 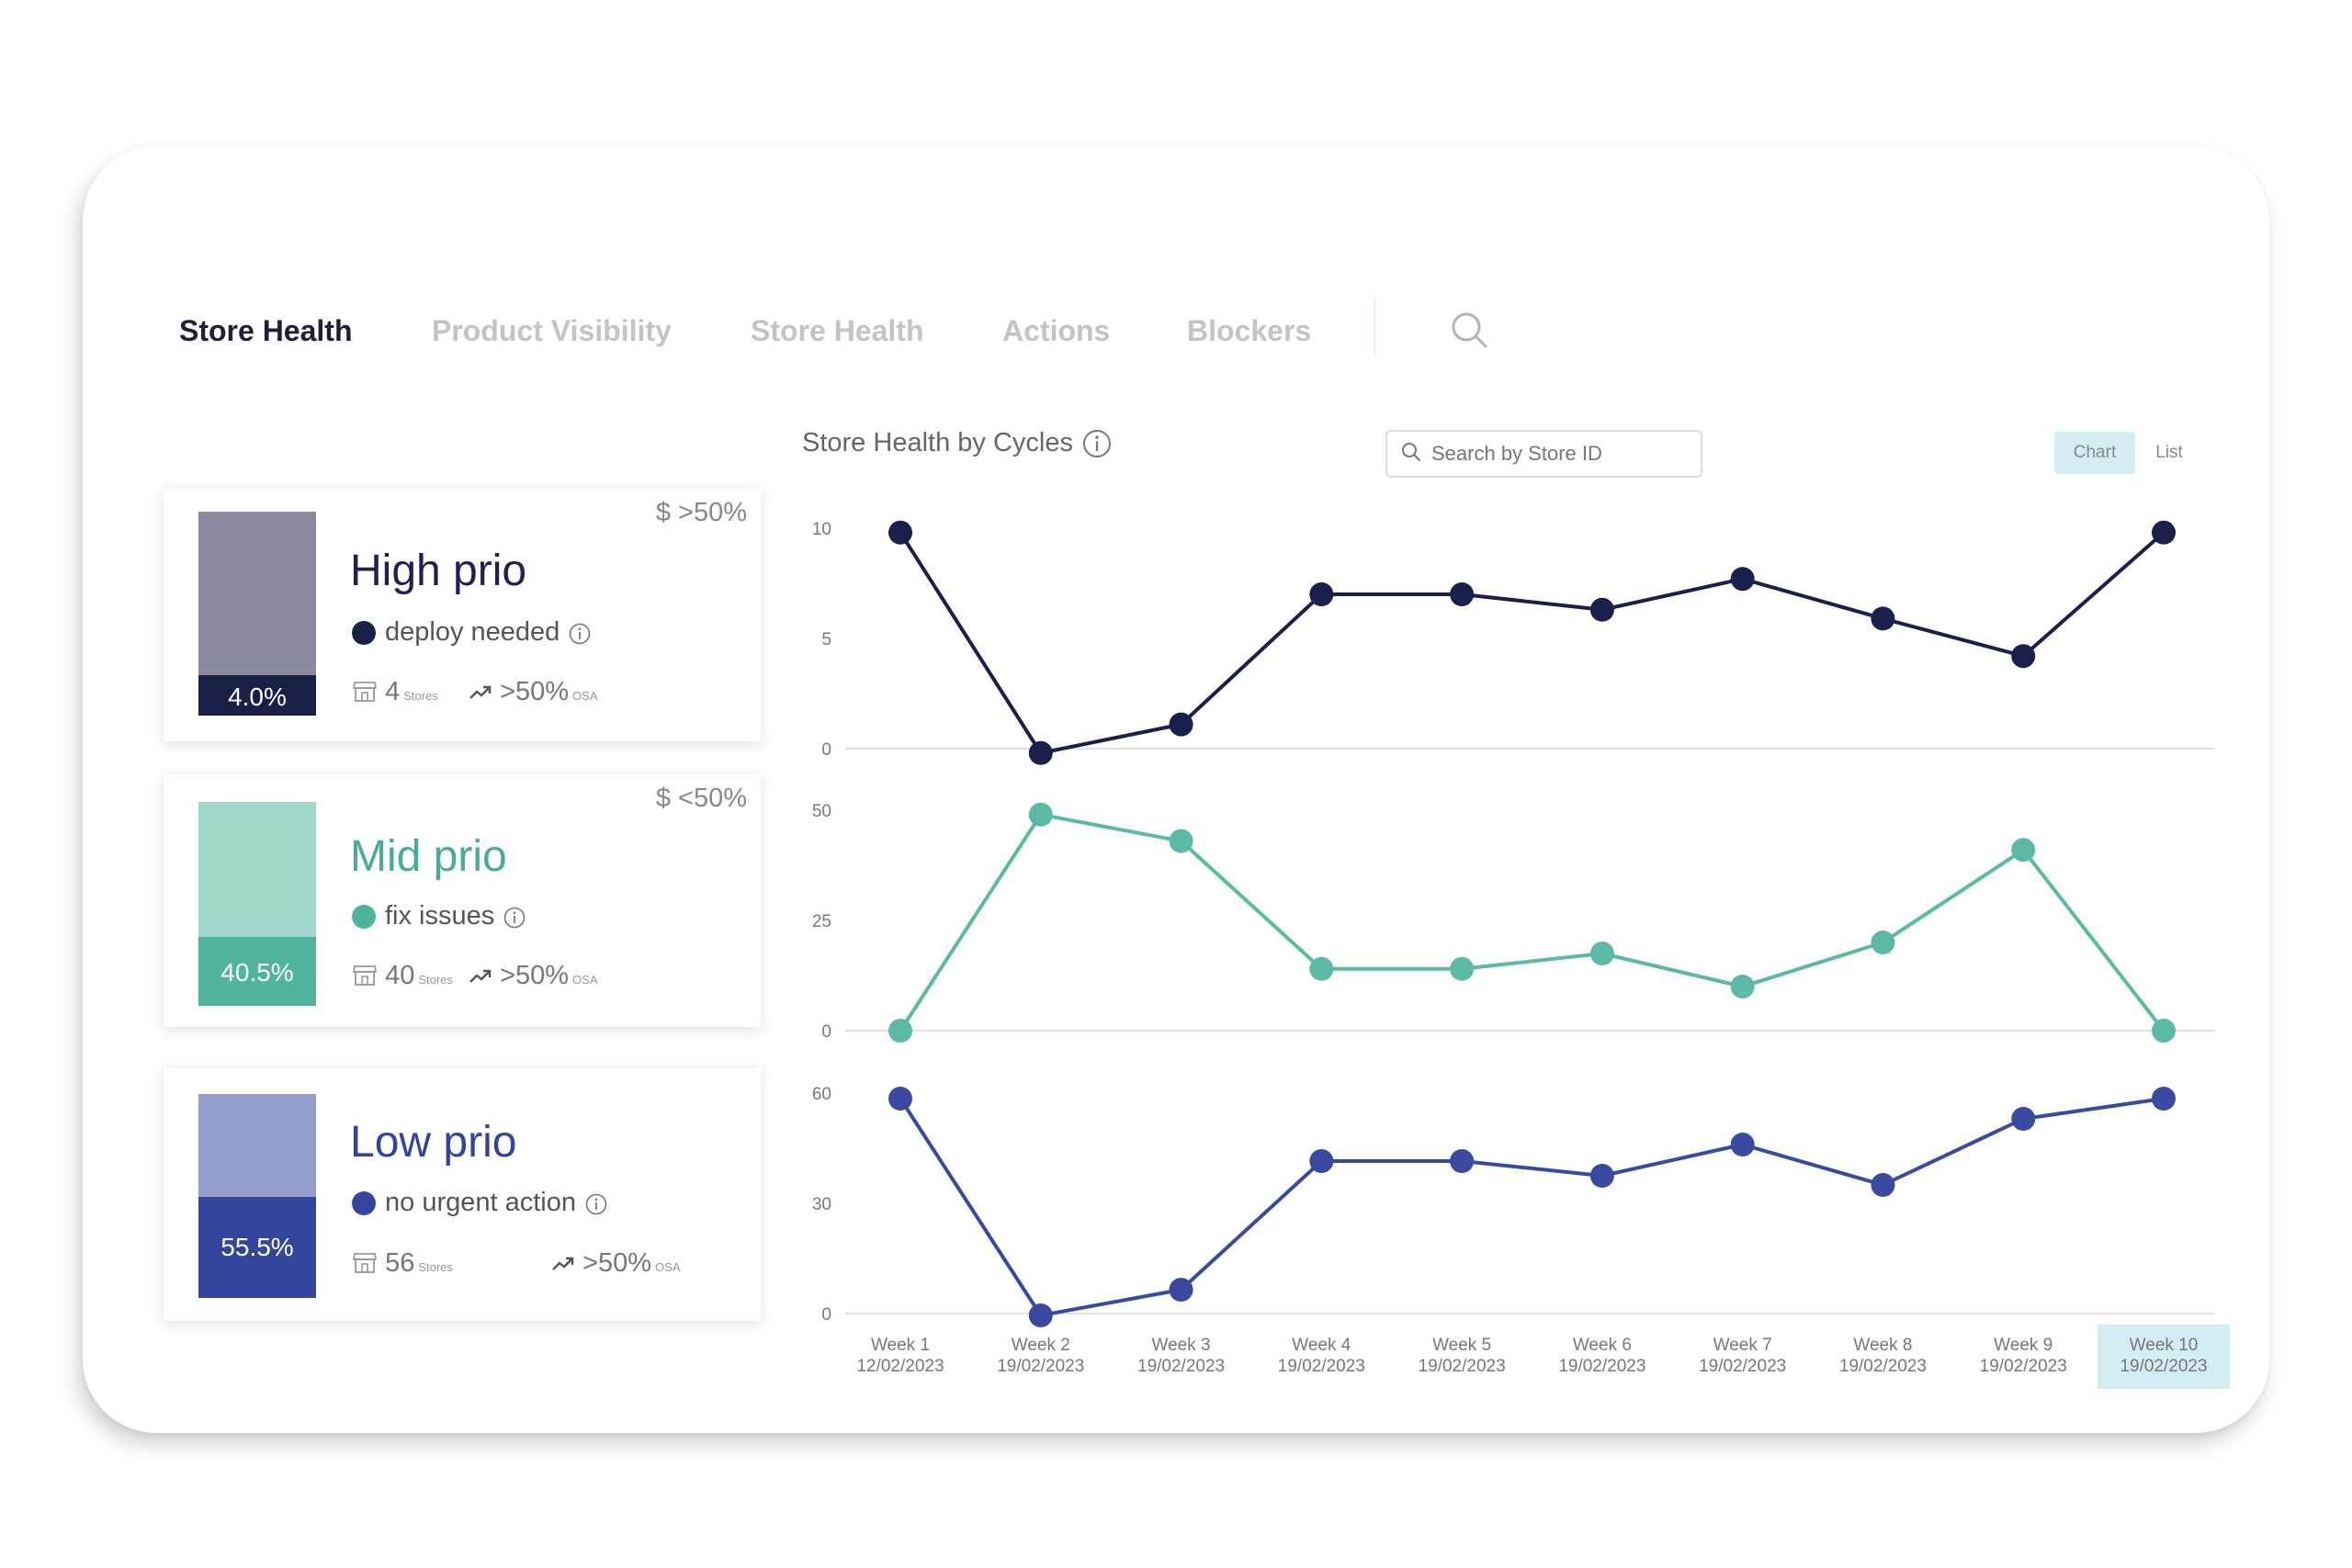 I want to click on high-prio-bar: 4.0%, so click(x=257, y=614).